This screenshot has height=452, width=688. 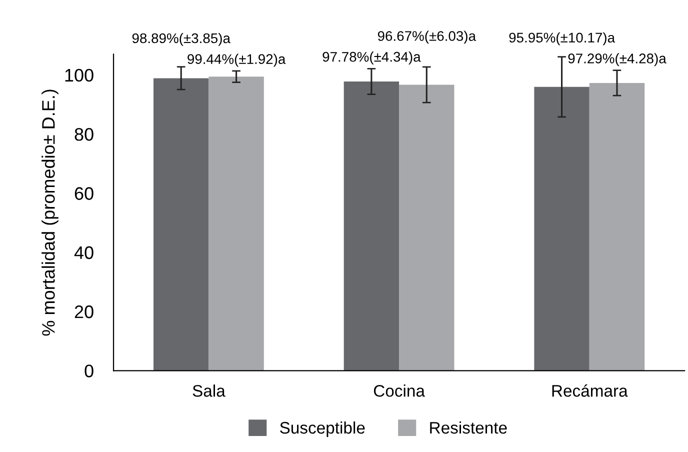 What do you see at coordinates (209, 390) in the screenshot?
I see `x-tick-label: Sala` at bounding box center [209, 390].